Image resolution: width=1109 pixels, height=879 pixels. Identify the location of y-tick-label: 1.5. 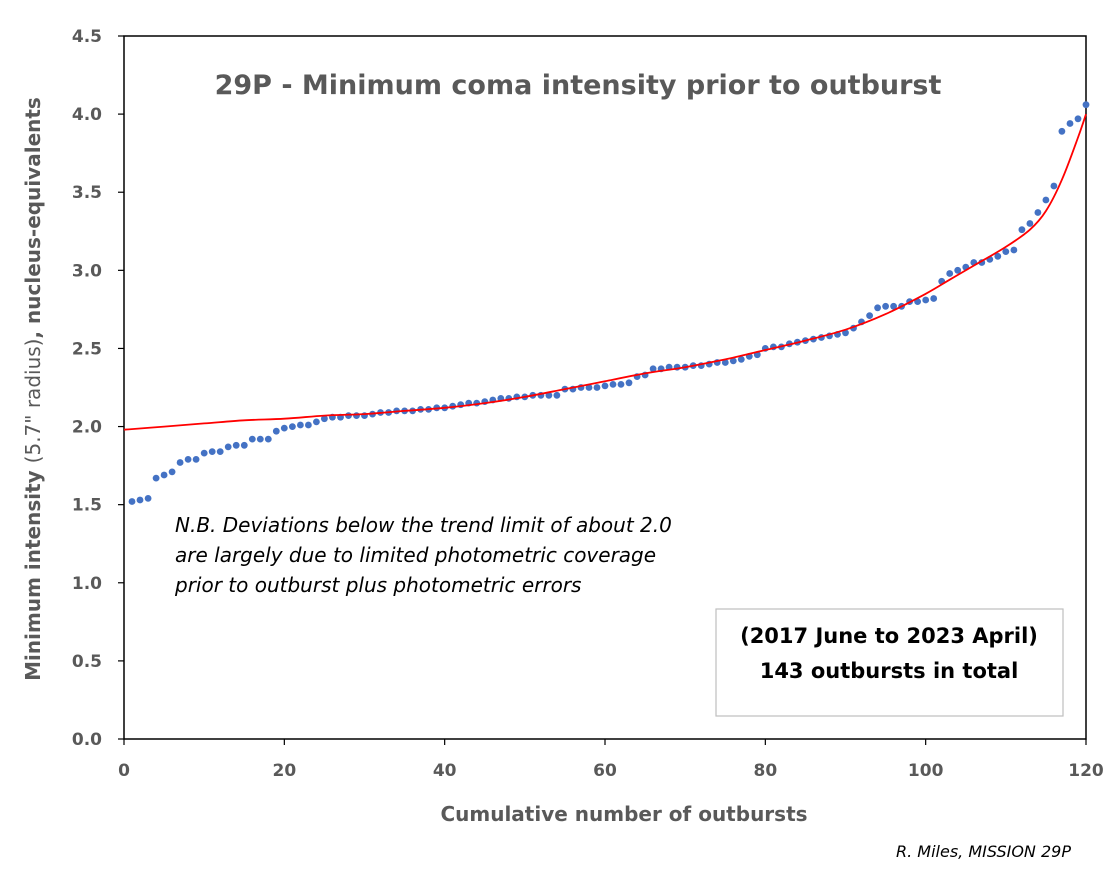
(87, 506).